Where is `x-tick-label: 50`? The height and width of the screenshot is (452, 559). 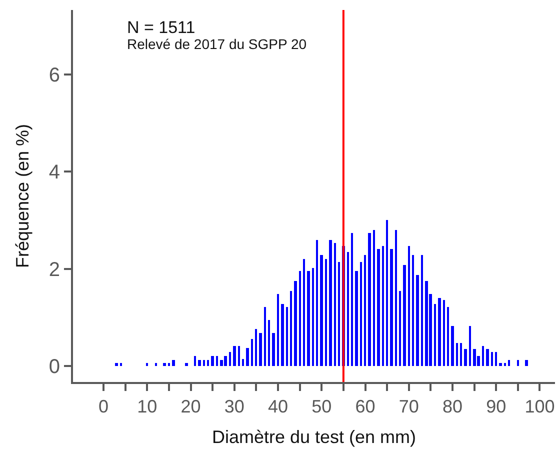
x-tick-label: 50 is located at coordinates (322, 406).